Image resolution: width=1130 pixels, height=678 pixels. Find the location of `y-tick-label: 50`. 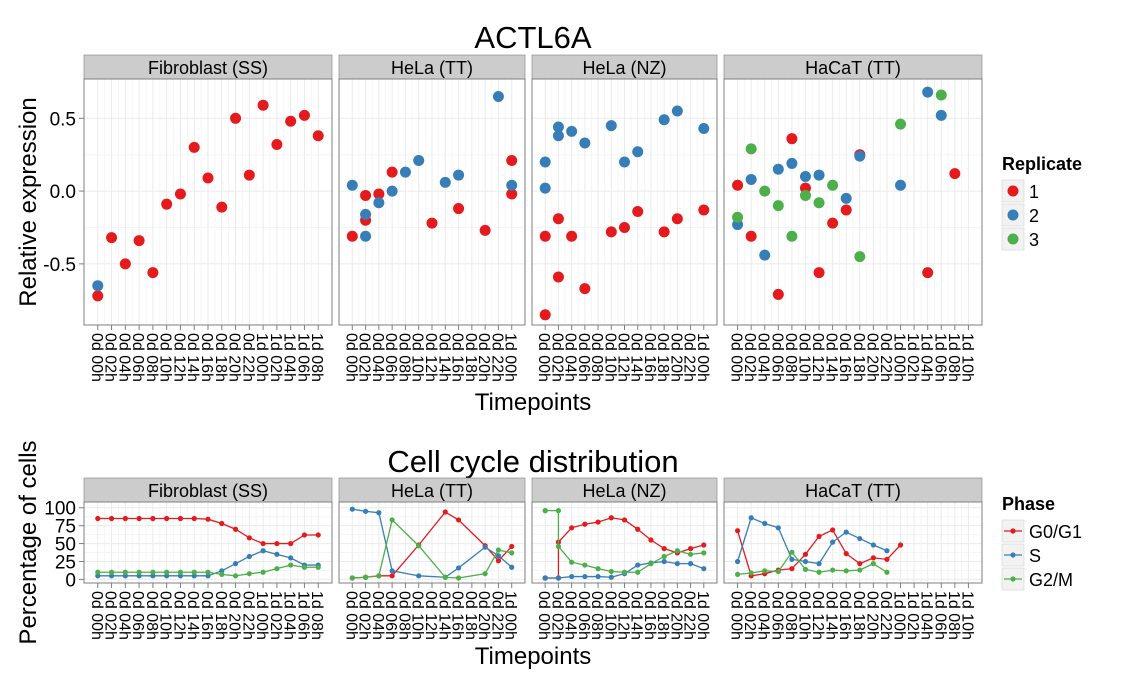

y-tick-label: 50 is located at coordinates (65, 545).